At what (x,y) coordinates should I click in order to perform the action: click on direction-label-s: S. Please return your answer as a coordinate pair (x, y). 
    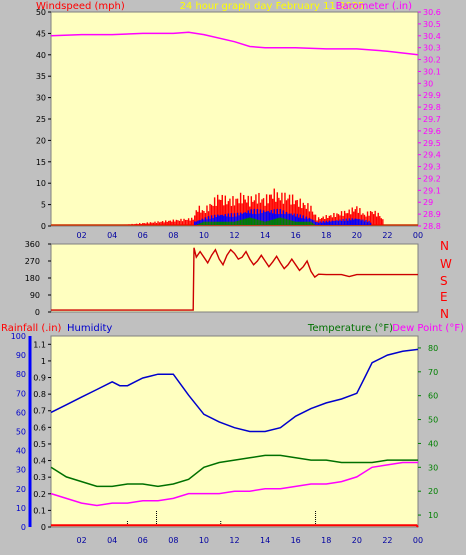
    Looking at the image, I should click on (444, 281).